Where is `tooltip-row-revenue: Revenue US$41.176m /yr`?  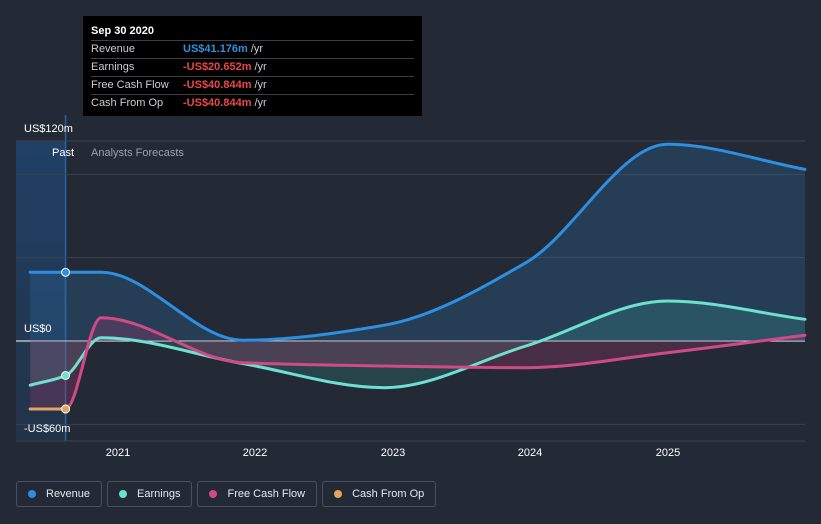
tooltip-row-revenue: Revenue US$41.176m /yr is located at coordinates (252, 49).